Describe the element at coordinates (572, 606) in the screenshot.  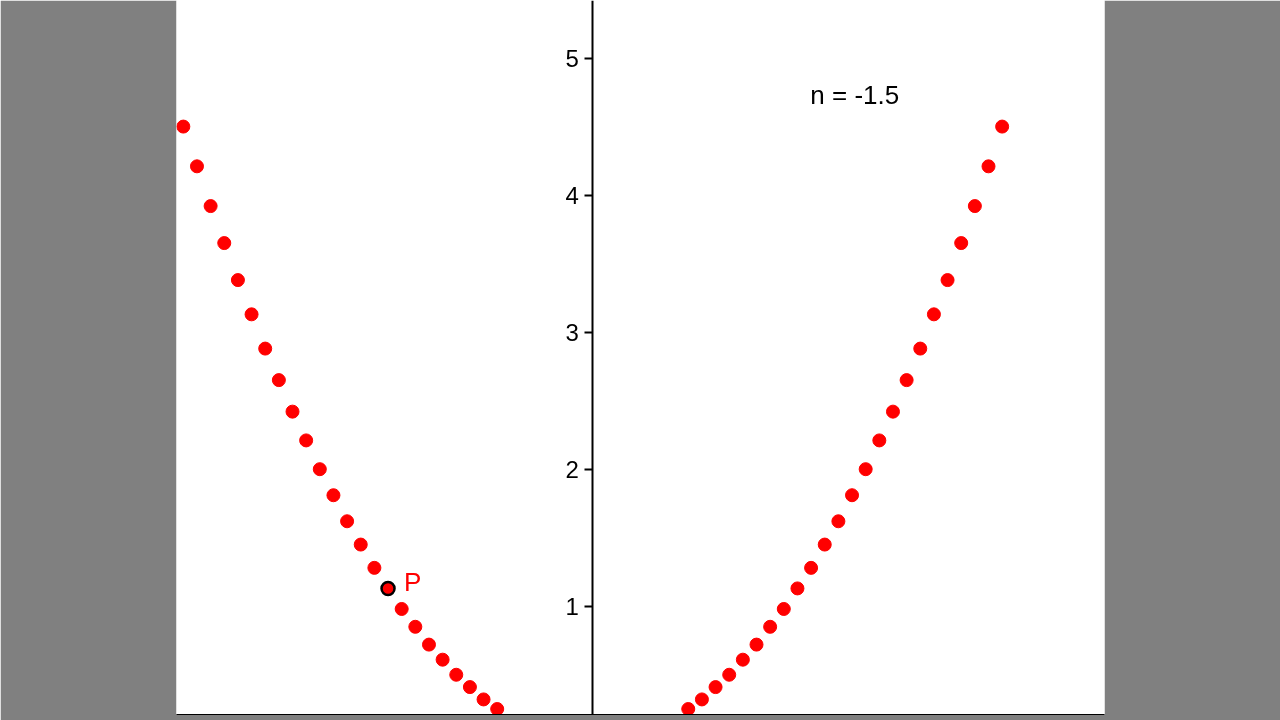
I see `y-tick-label: 1` at that location.